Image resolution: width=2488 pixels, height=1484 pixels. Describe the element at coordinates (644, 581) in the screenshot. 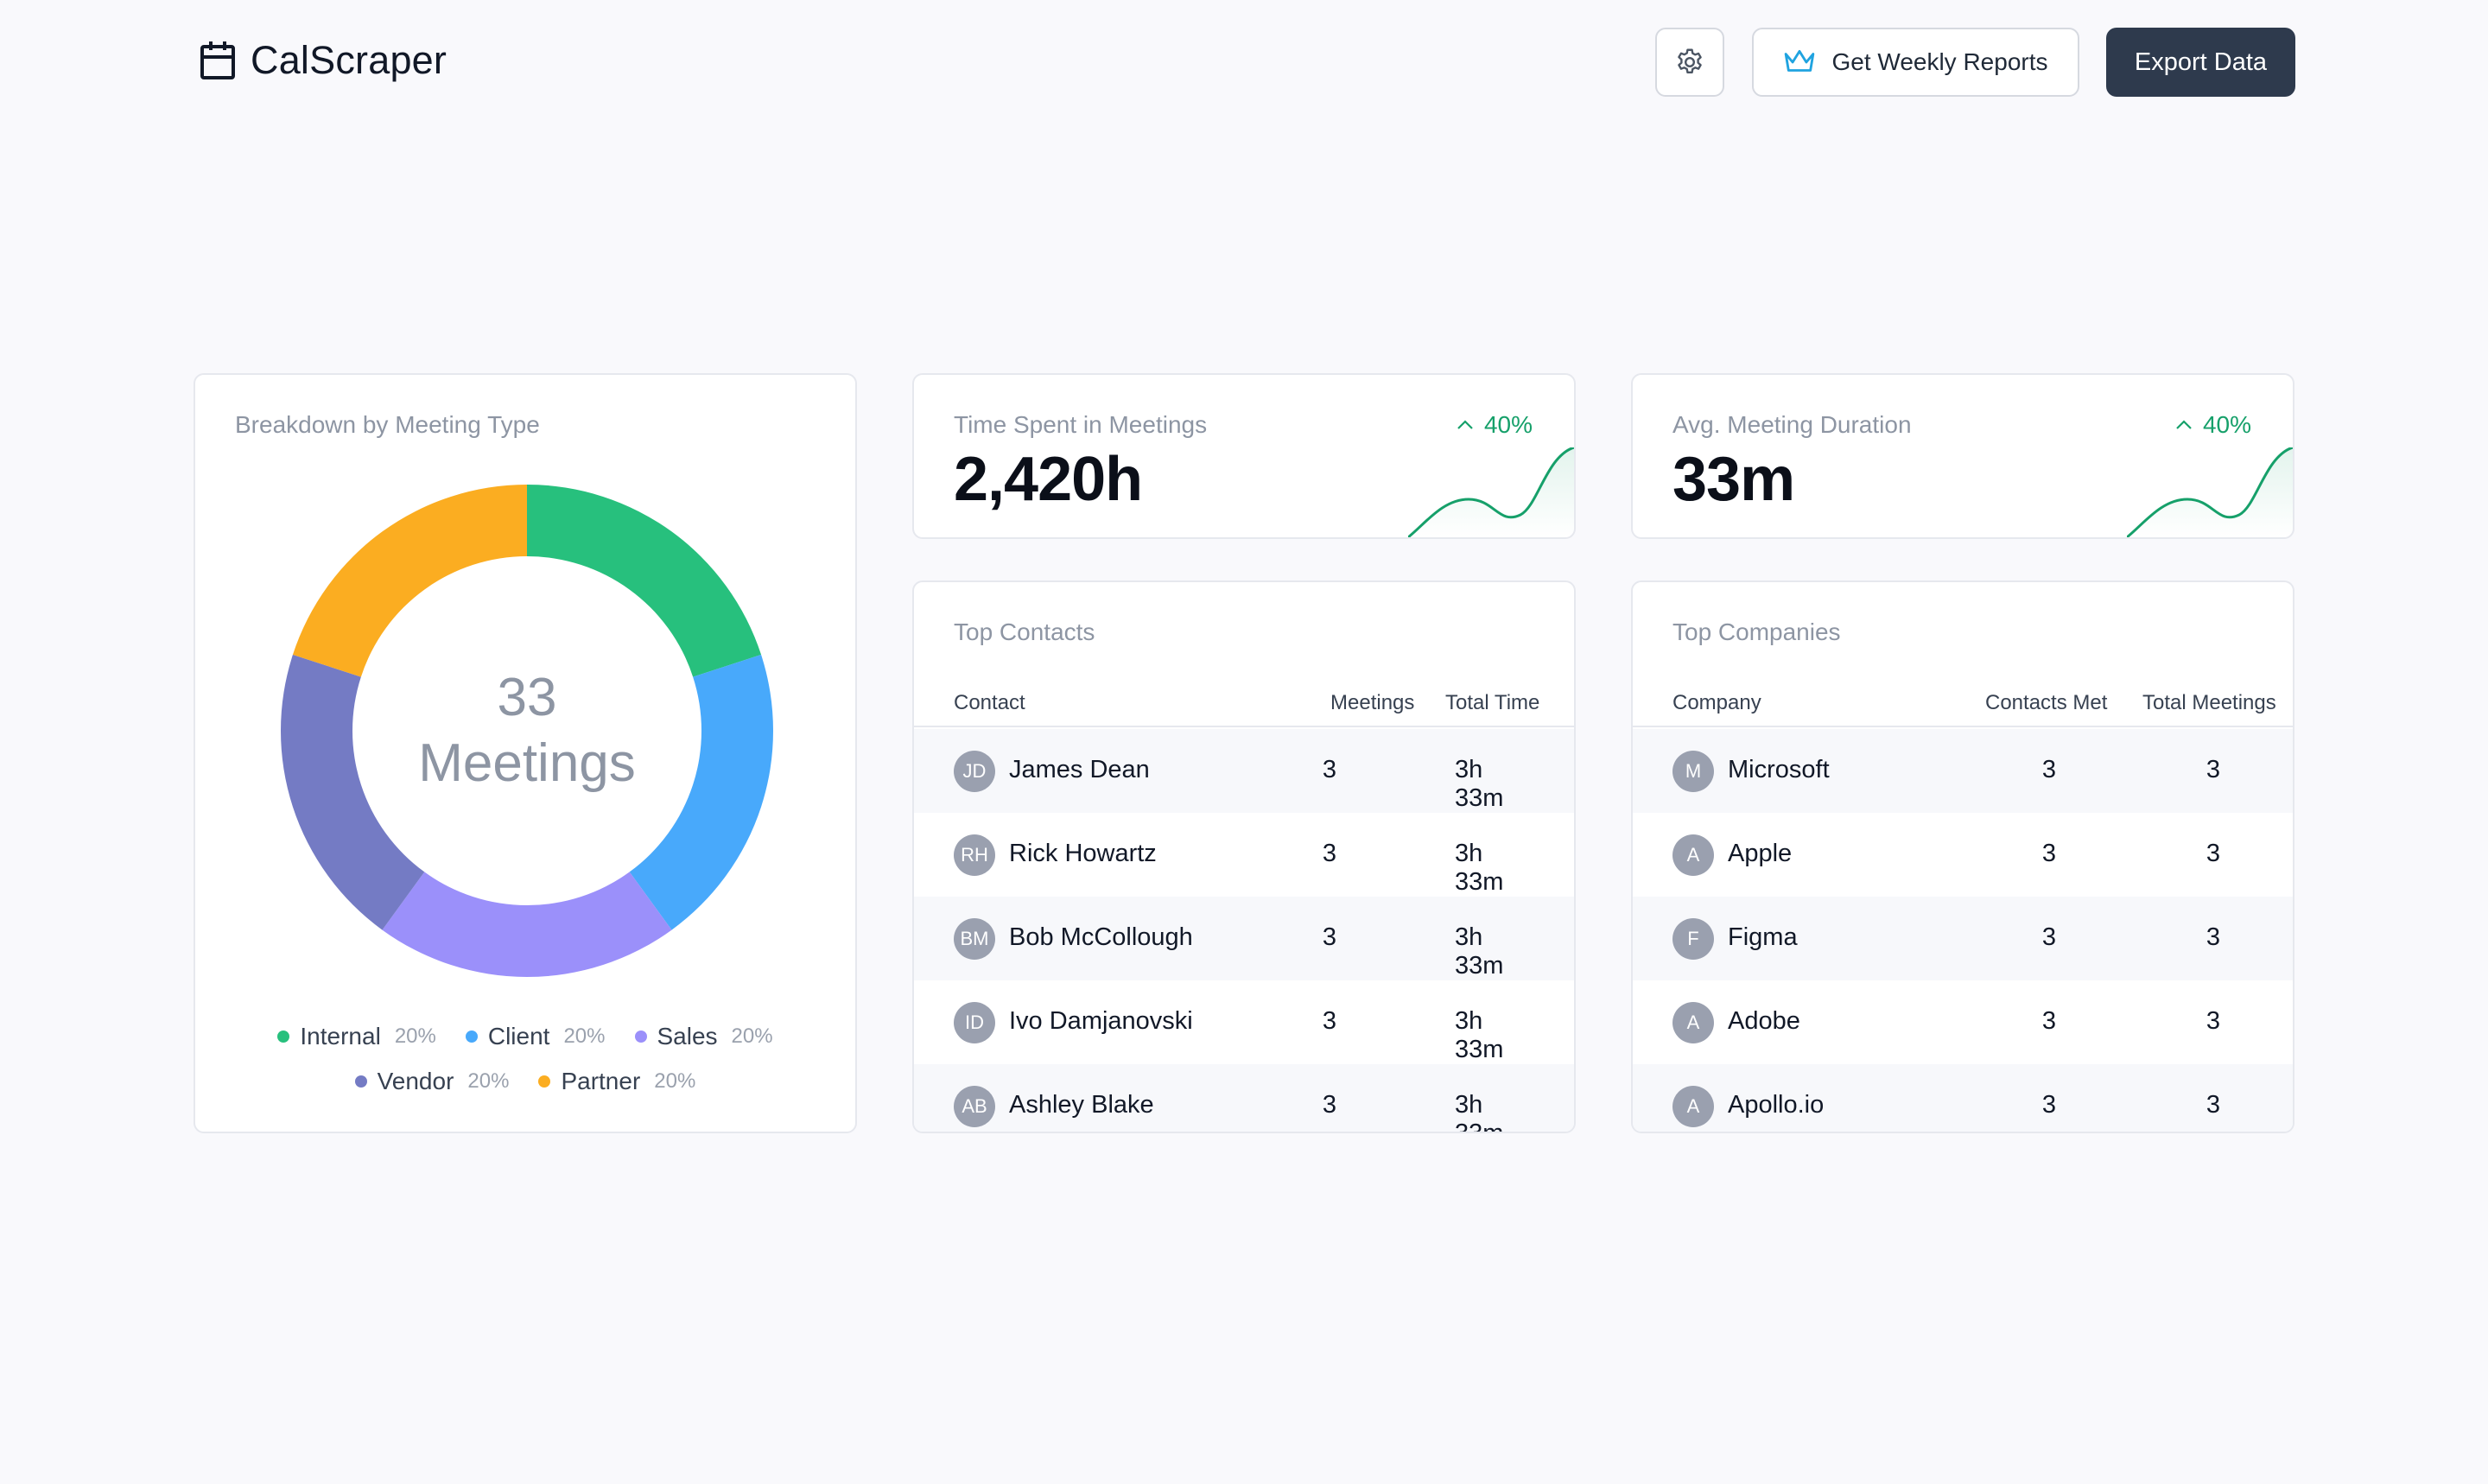

I see `donut-slice-internal` at that location.